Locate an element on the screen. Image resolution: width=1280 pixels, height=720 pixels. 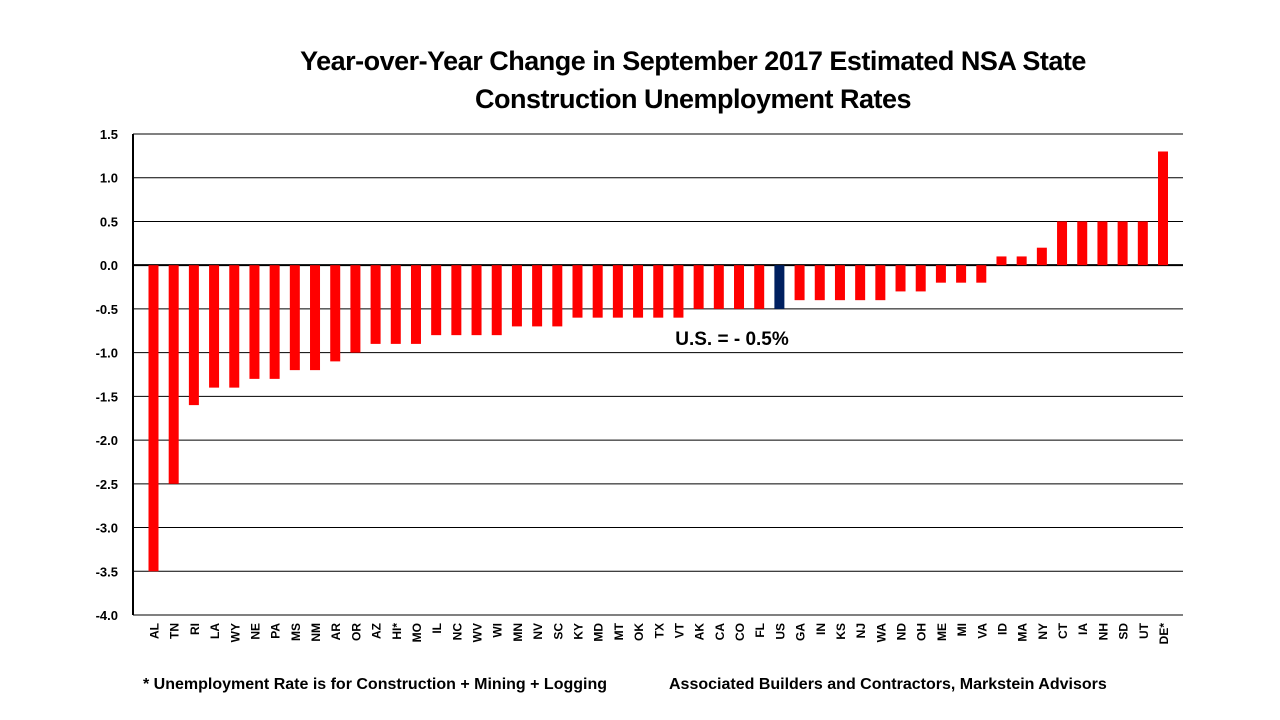
x-tick-label: OK is located at coordinates (639, 632).